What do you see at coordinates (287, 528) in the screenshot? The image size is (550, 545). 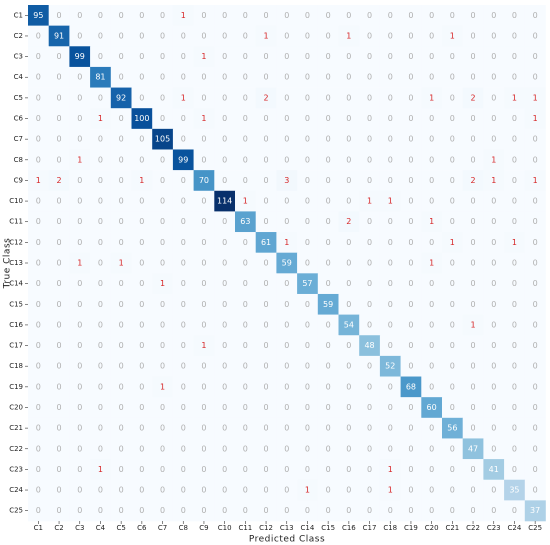 I see `x-tick-label: C13` at bounding box center [287, 528].